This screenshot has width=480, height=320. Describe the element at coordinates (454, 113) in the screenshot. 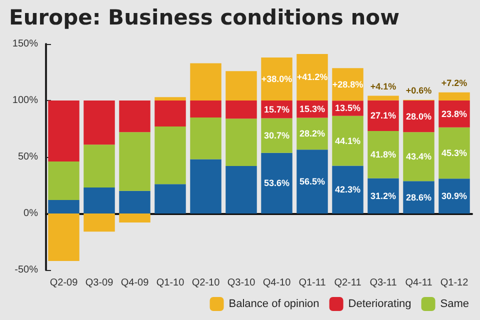

I see `data-label: 23.8%` at that location.